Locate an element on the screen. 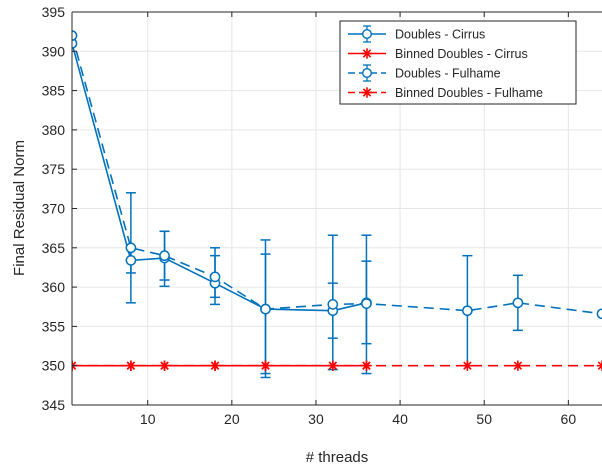 Image resolution: width=602 pixels, height=470 pixels. y-tick-label: 395 is located at coordinates (54, 12).